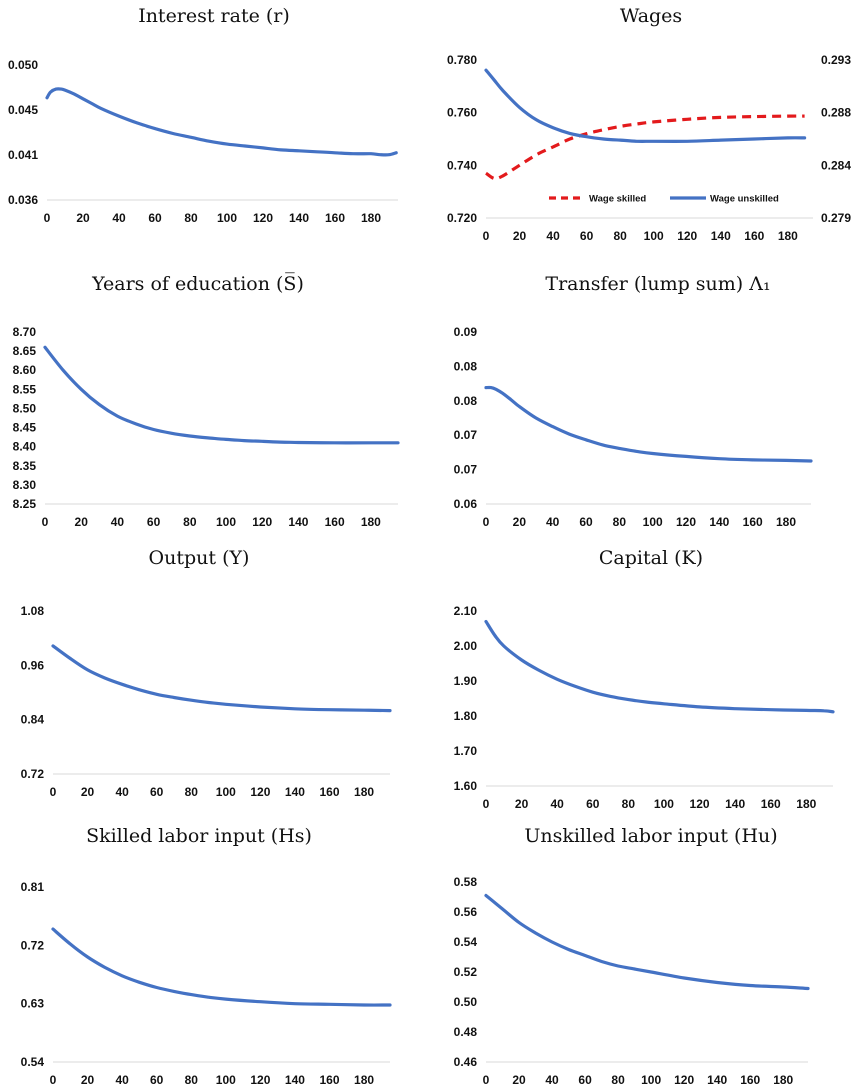 This screenshot has height=1087, width=857. I want to click on chart-title: Capital (K), so click(651, 558).